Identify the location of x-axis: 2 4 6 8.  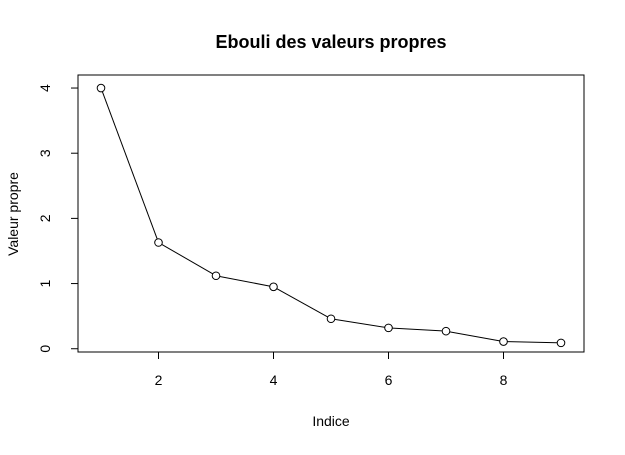
(331, 369).